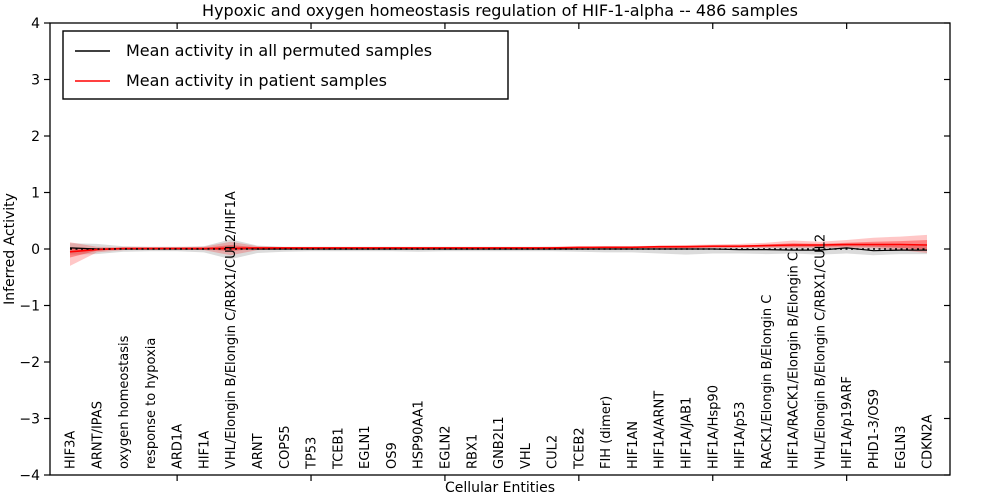 Image resolution: width=1000 pixels, height=504 pixels. Describe the element at coordinates (338, 448) in the screenshot. I see `x-tick-label: TCEB1` at that location.